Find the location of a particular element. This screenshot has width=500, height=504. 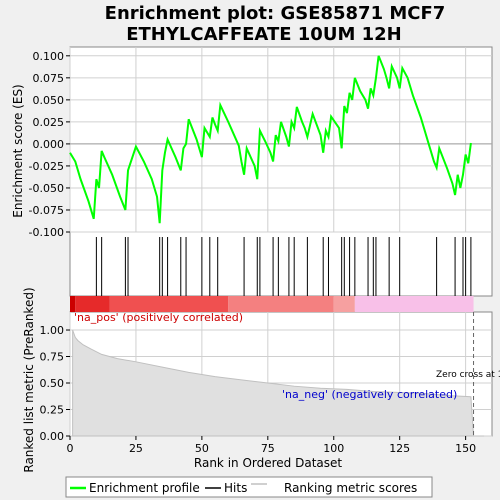

zero-cross-label: Zero cross at 153 is located at coordinates (468, 375).